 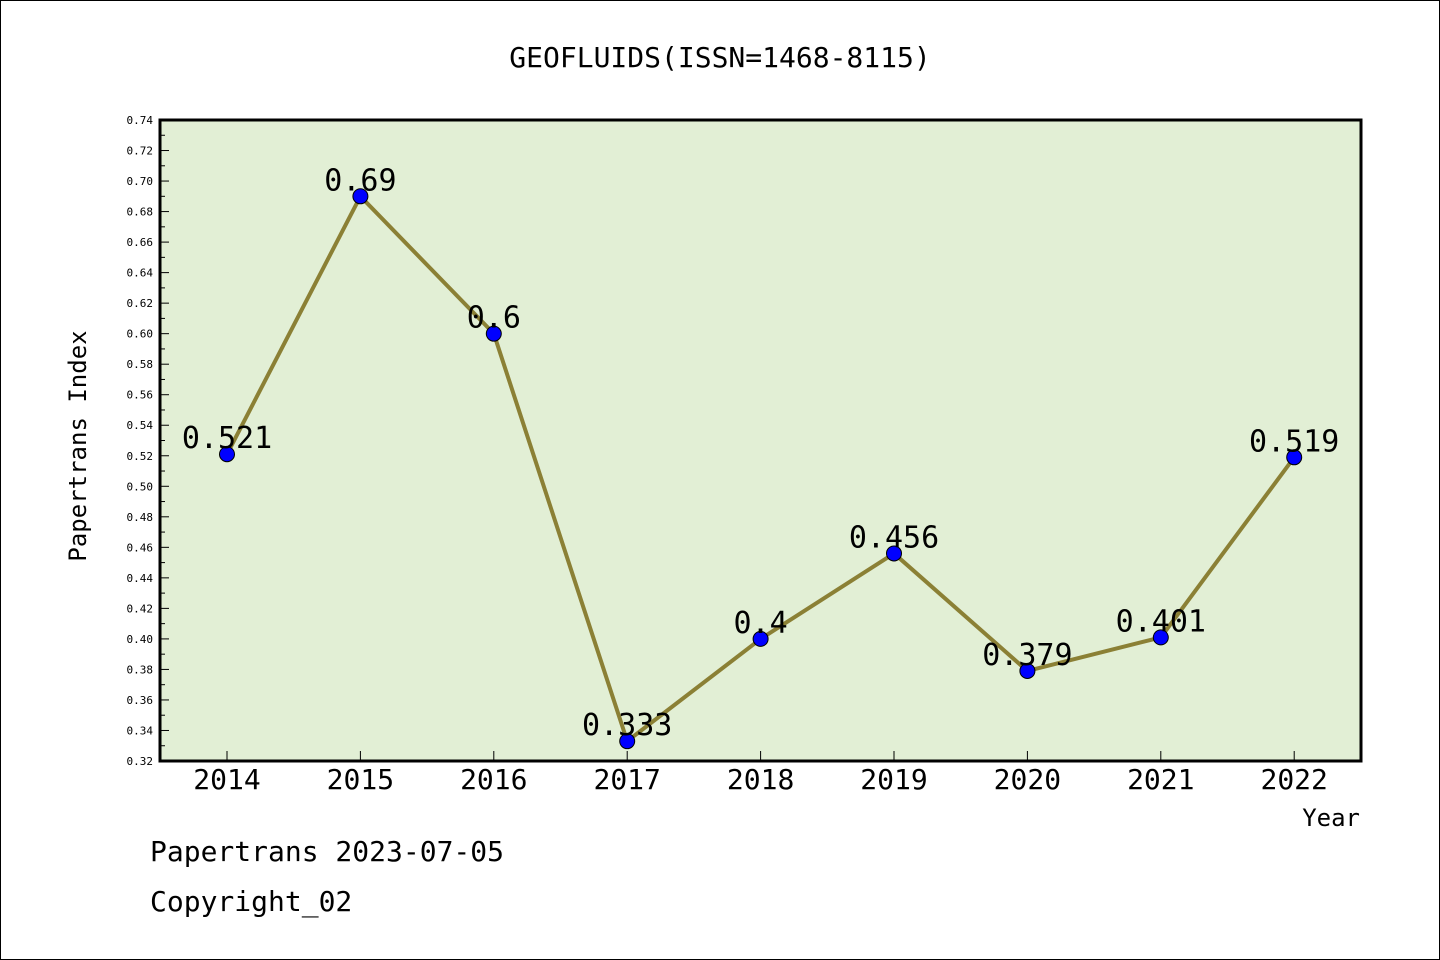 I want to click on x-tick-label: 2019, so click(x=893, y=779).